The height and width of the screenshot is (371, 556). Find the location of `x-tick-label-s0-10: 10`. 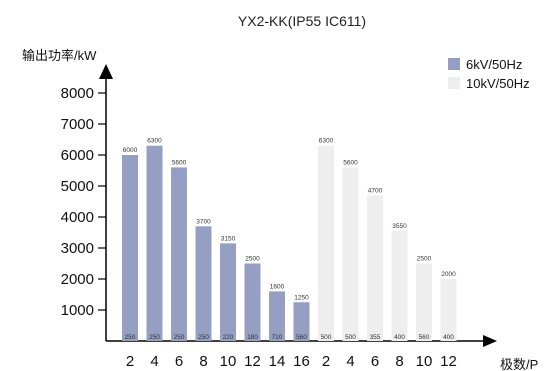

x-tick-label-s0-10: 10 is located at coordinates (228, 361).